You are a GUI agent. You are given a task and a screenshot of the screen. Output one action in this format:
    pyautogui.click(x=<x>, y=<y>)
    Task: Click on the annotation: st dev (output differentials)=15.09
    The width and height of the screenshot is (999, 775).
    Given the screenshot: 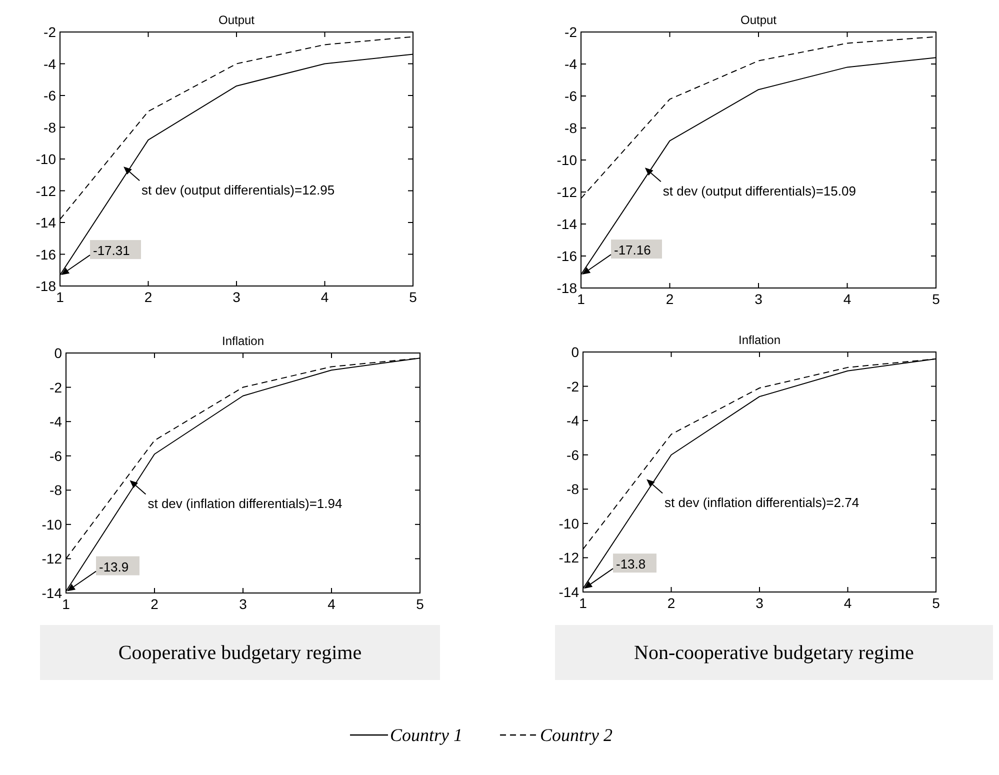 What is the action you would take?
    pyautogui.click(x=759, y=191)
    